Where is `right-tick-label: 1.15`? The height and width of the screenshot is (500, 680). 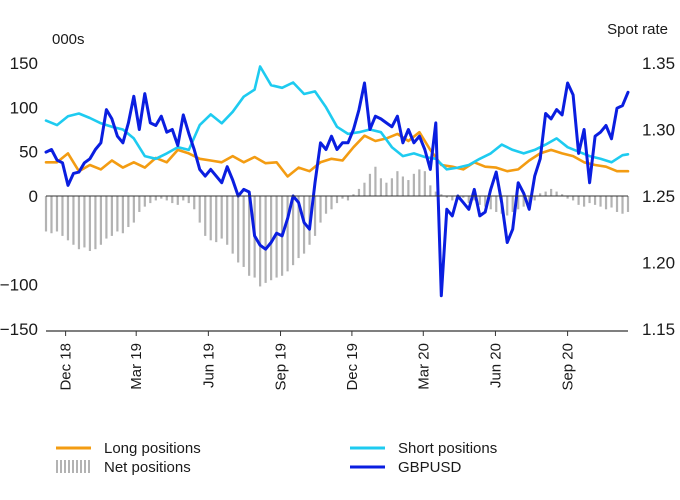
right-tick-label: 1.15 is located at coordinates (658, 329).